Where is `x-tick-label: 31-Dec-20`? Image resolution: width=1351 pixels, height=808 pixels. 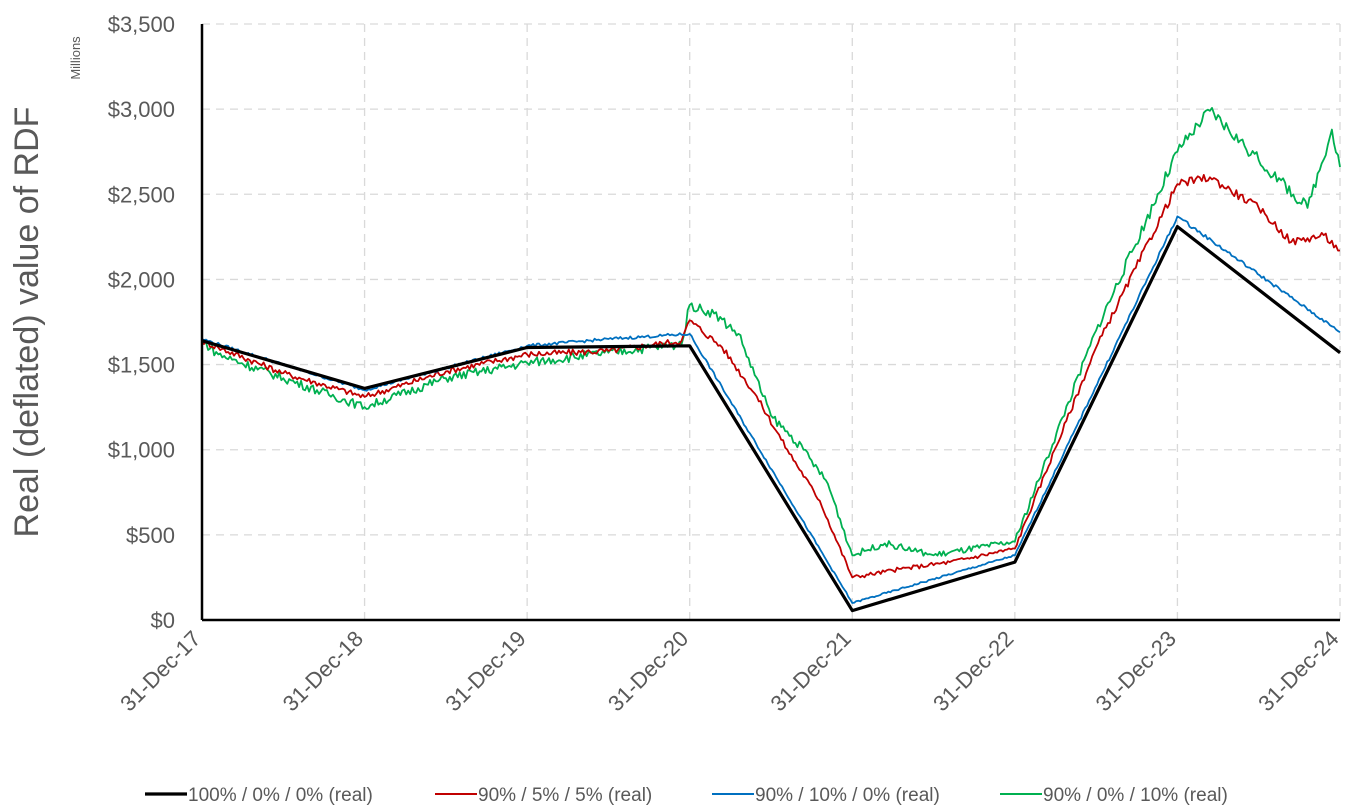 x-tick-label: 31-Dec-20 is located at coordinates (648, 671).